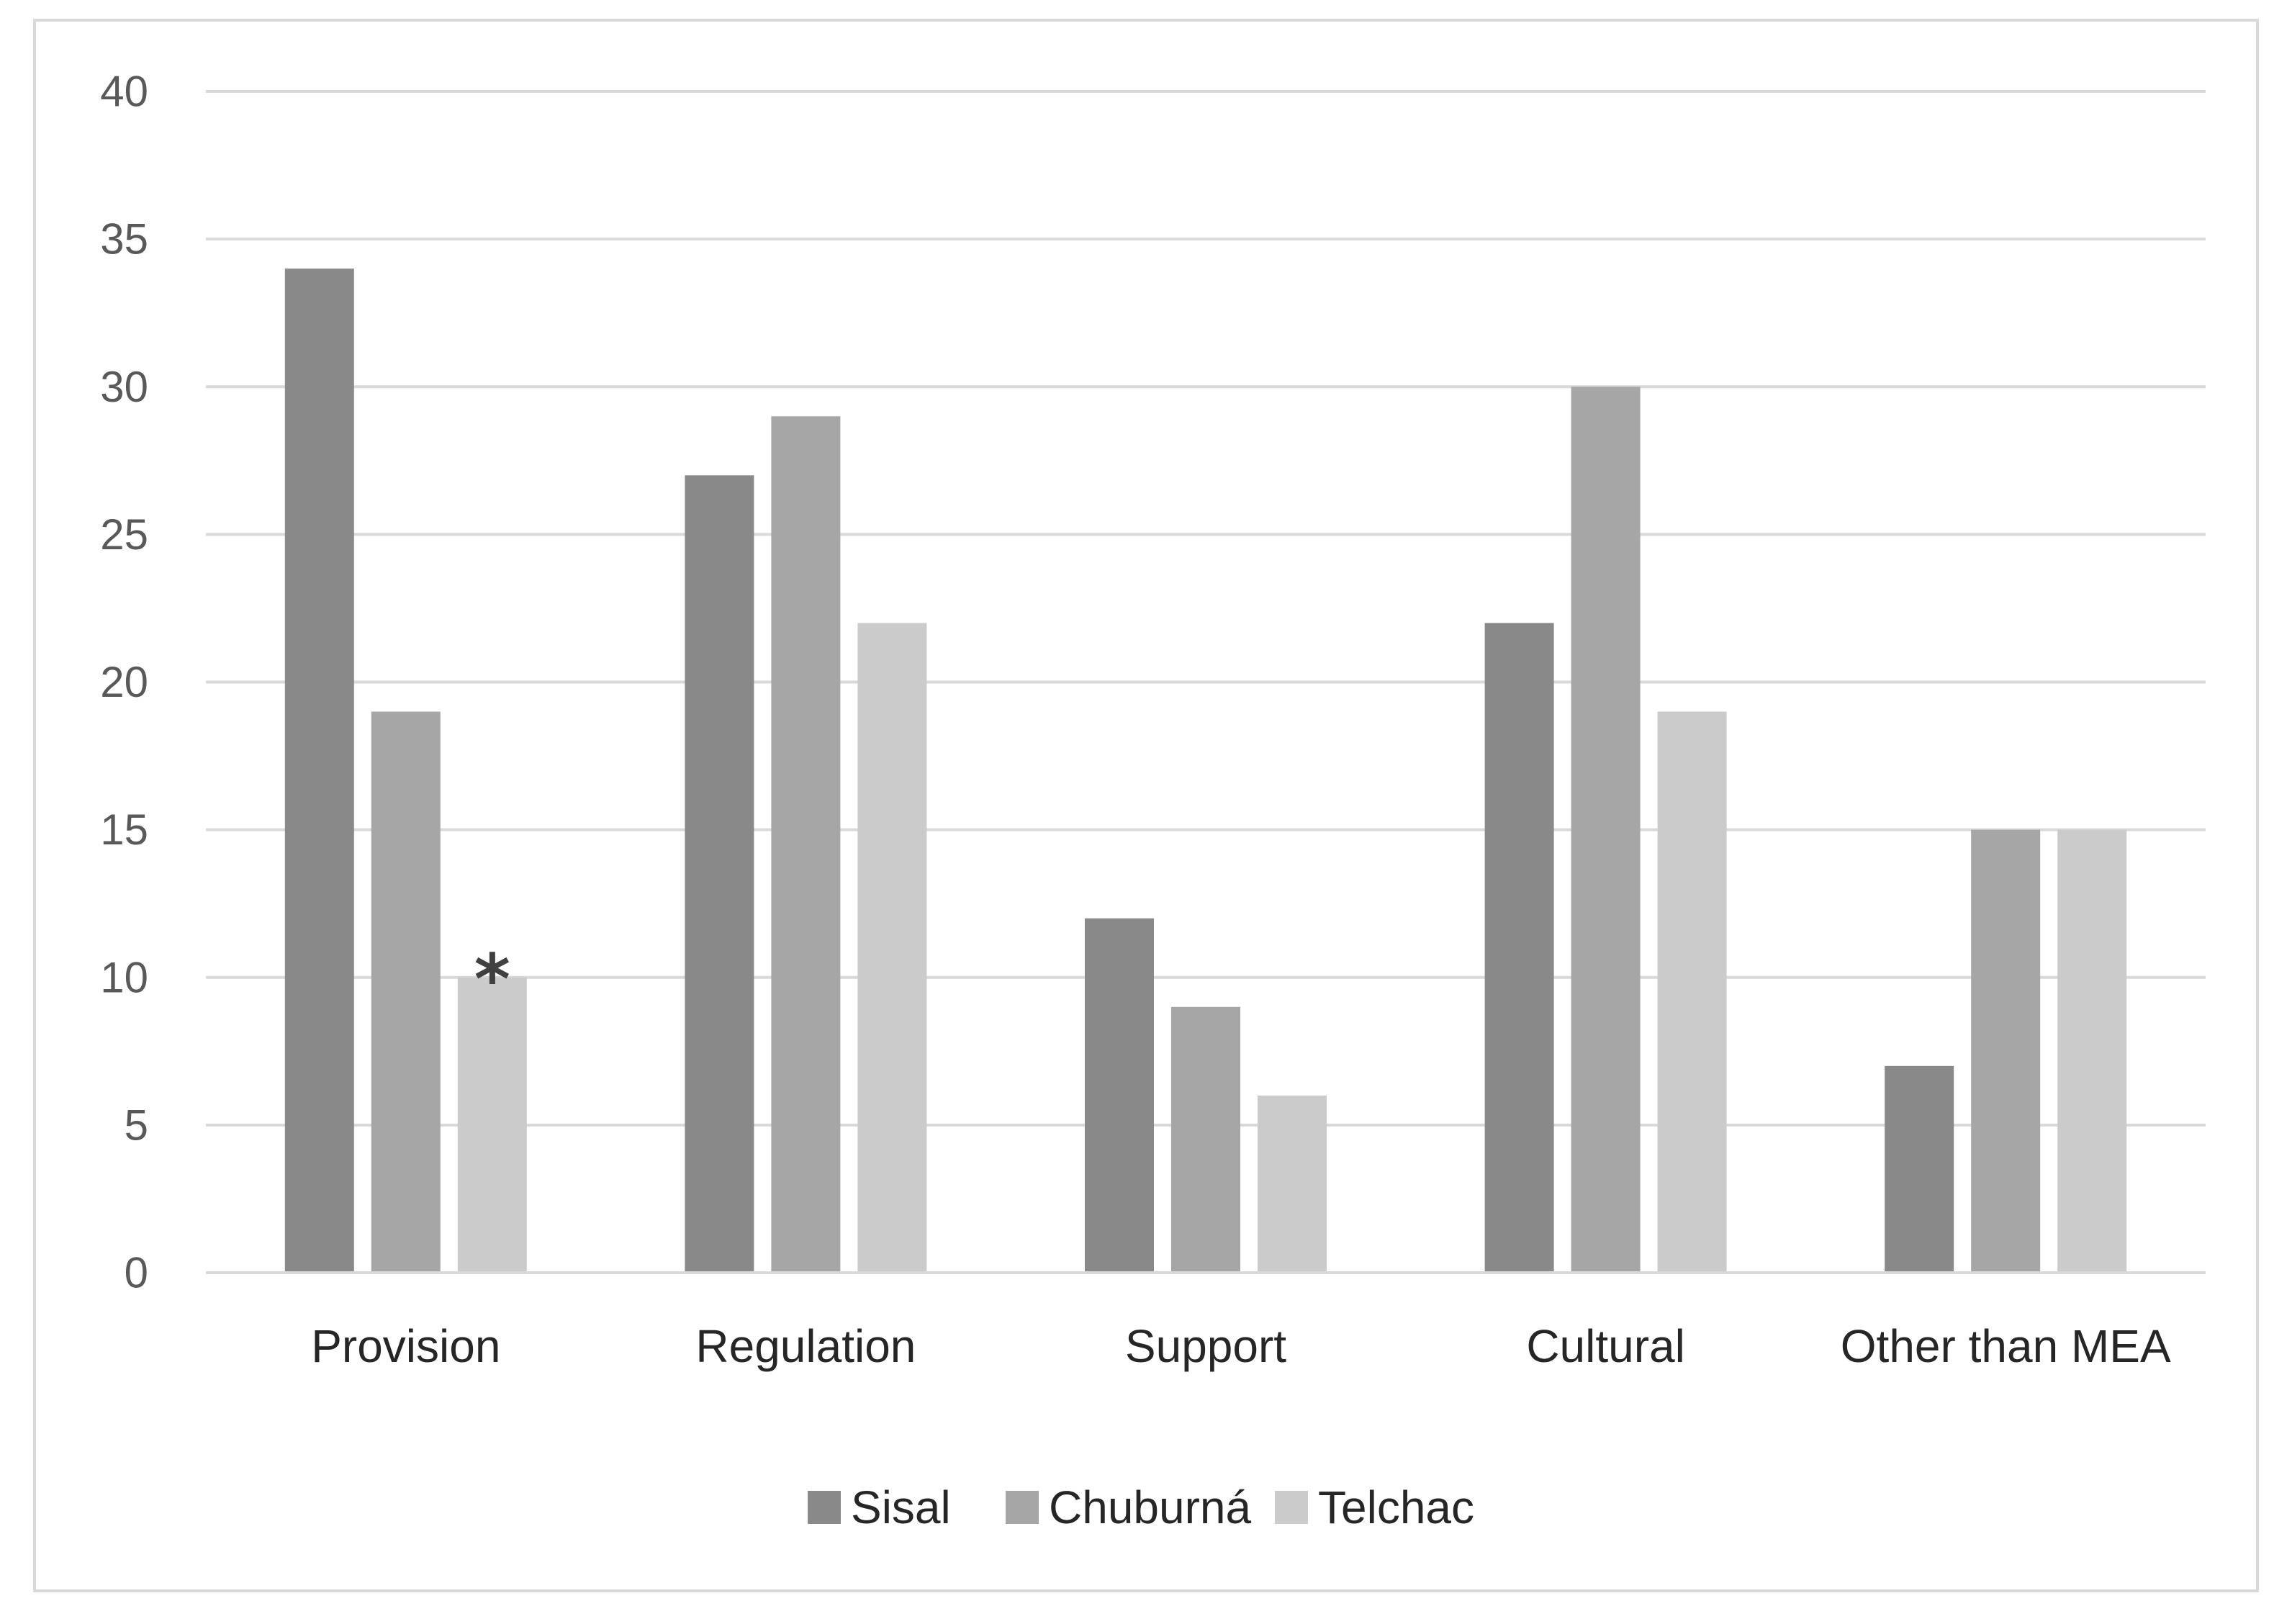 The height and width of the screenshot is (1624, 2292). What do you see at coordinates (1150, 1507) in the screenshot?
I see `legend-label: Chuburná` at bounding box center [1150, 1507].